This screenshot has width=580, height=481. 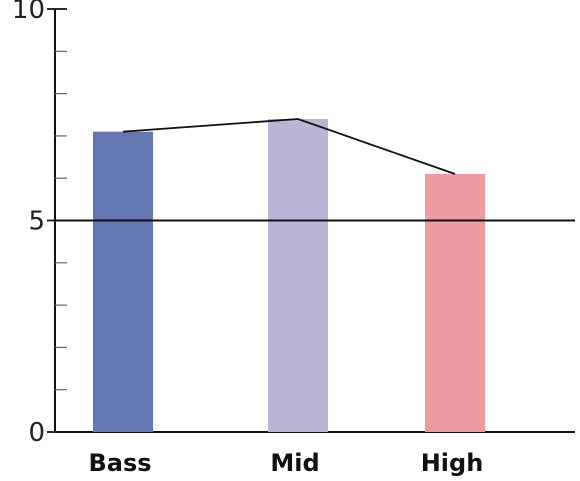 What do you see at coordinates (123, 282) in the screenshot?
I see `bar-bass` at bounding box center [123, 282].